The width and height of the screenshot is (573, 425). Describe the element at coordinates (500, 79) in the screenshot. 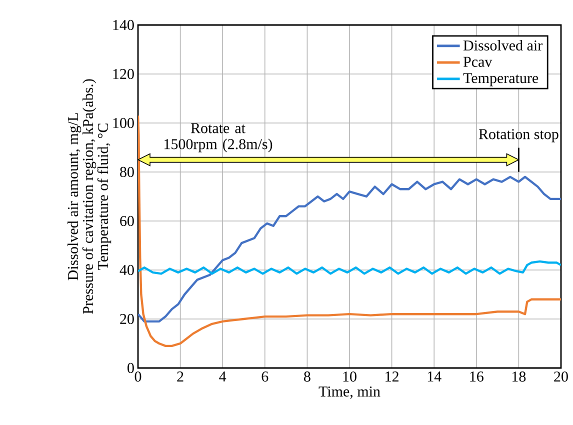

I see `legend-label: Temperature` at that location.